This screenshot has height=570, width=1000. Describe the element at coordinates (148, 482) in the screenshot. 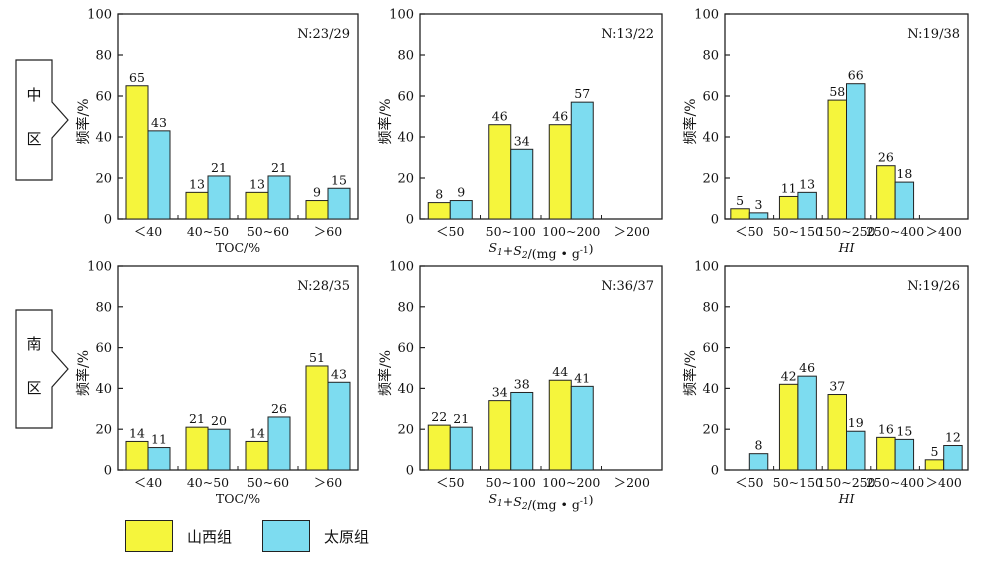

I see `x-tick-label: ＜40` at that location.